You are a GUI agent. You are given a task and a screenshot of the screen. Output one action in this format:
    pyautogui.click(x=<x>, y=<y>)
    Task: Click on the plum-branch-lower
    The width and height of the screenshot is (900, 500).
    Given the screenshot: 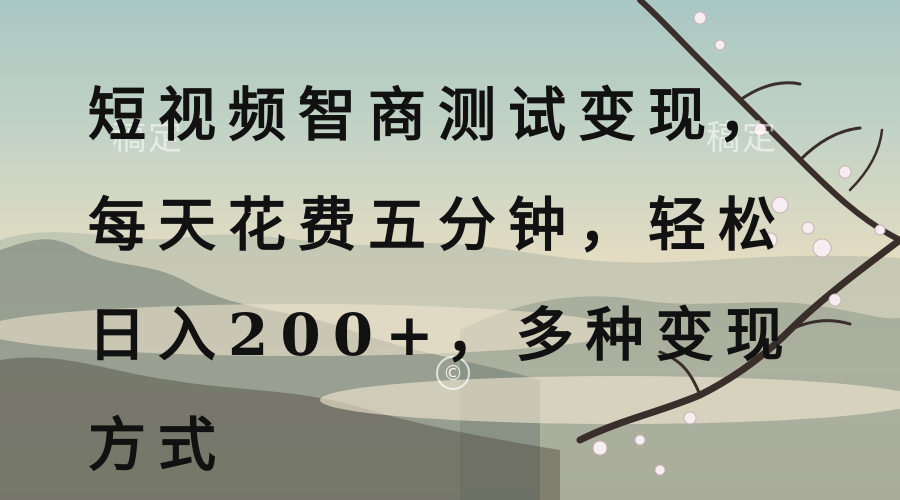 What is the action you would take?
    pyautogui.click(x=738, y=340)
    